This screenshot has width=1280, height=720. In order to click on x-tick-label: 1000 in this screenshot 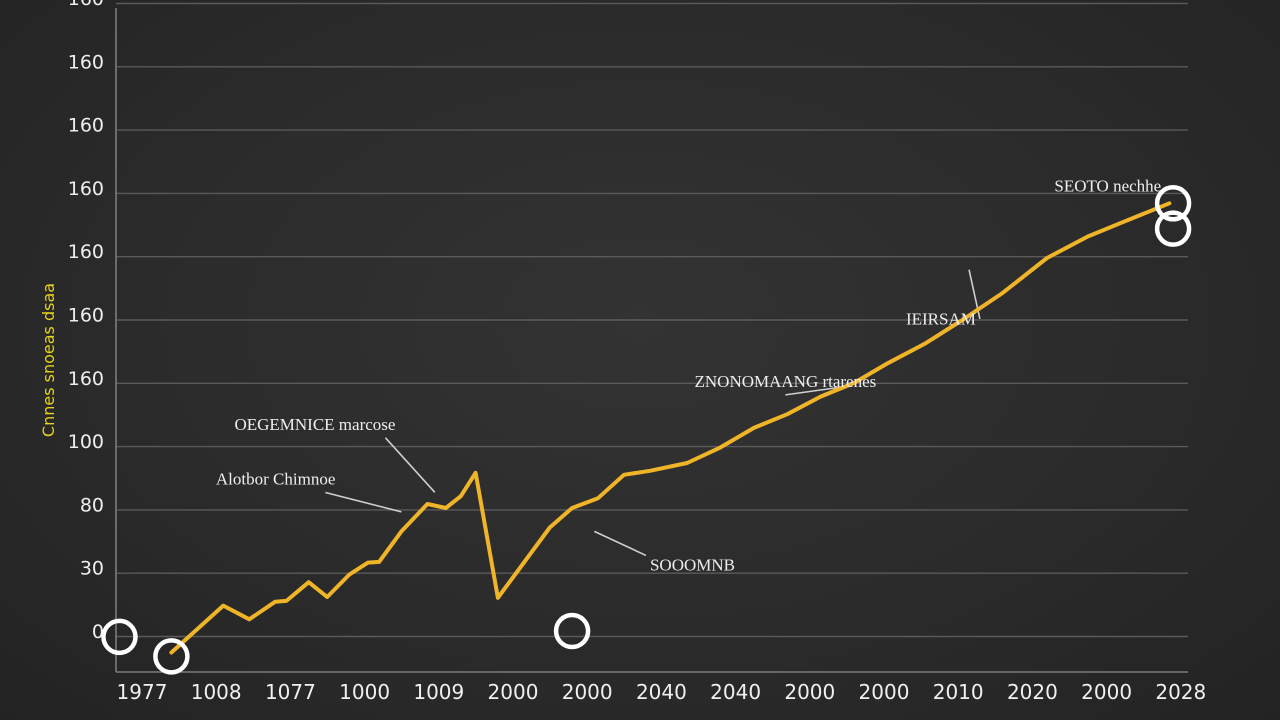, I will do `click(364, 692)`.